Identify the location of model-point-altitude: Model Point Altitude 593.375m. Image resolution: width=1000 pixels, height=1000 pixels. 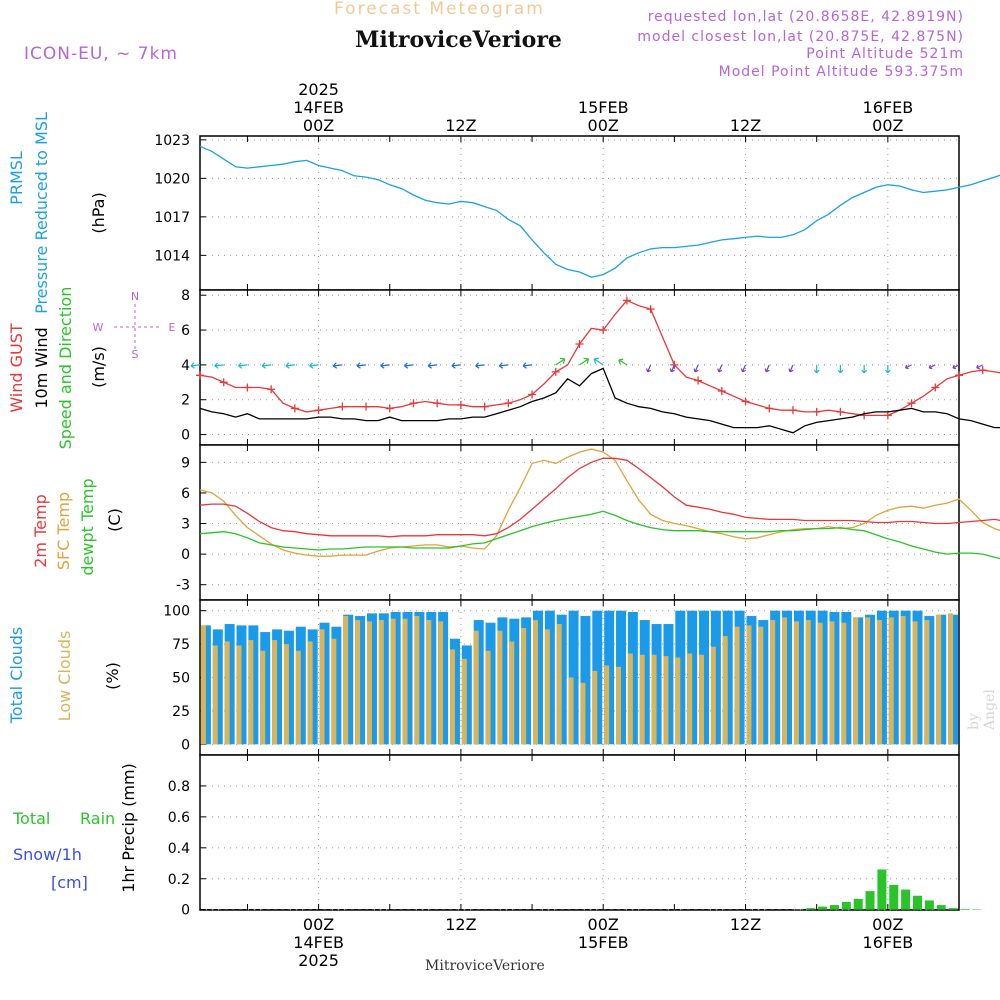
(841, 72).